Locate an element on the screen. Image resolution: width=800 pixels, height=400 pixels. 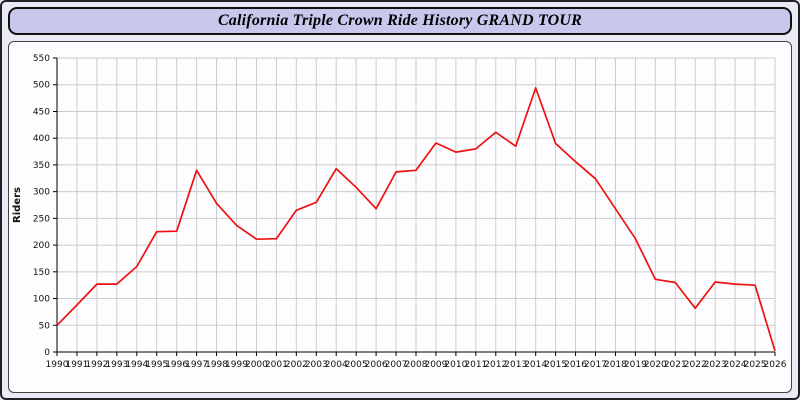
svg-text: 1995 is located at coordinates (156, 365).